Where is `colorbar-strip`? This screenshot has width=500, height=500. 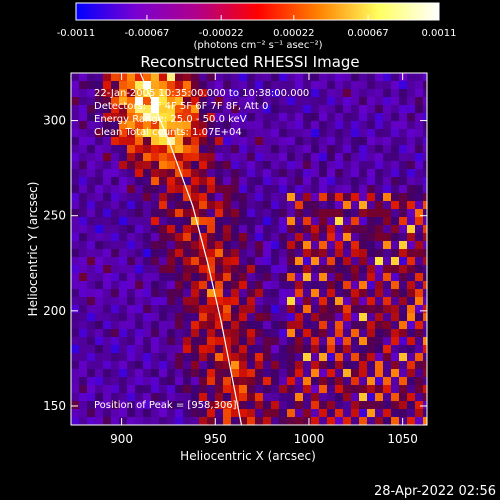
colorbar-strip is located at coordinates (257, 11).